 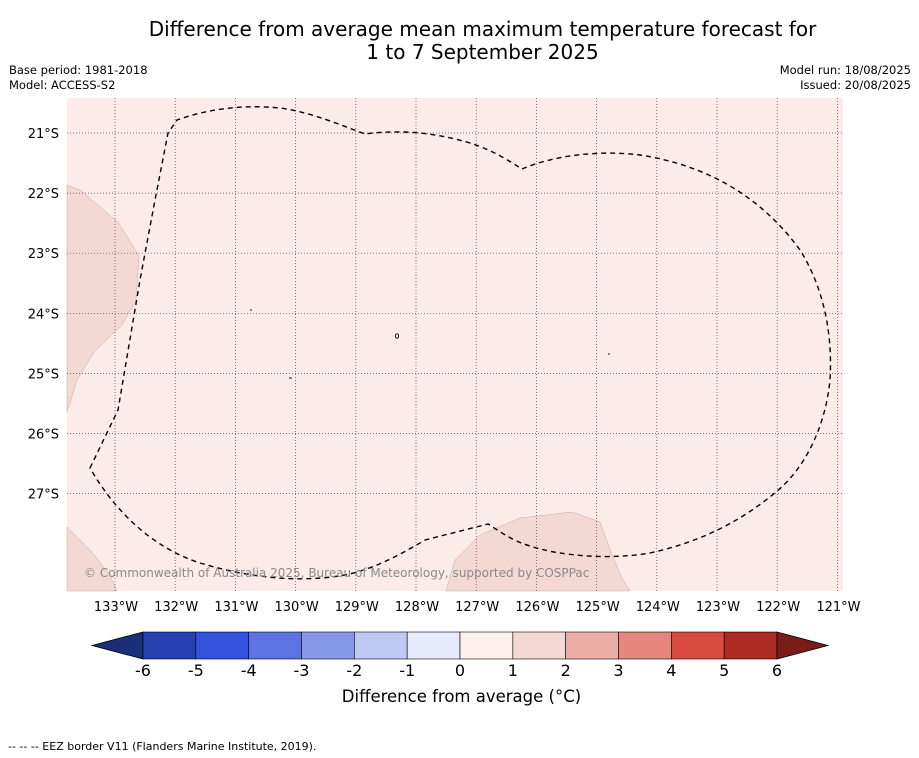 I want to click on longitude-label: 127°W, so click(x=477, y=607).